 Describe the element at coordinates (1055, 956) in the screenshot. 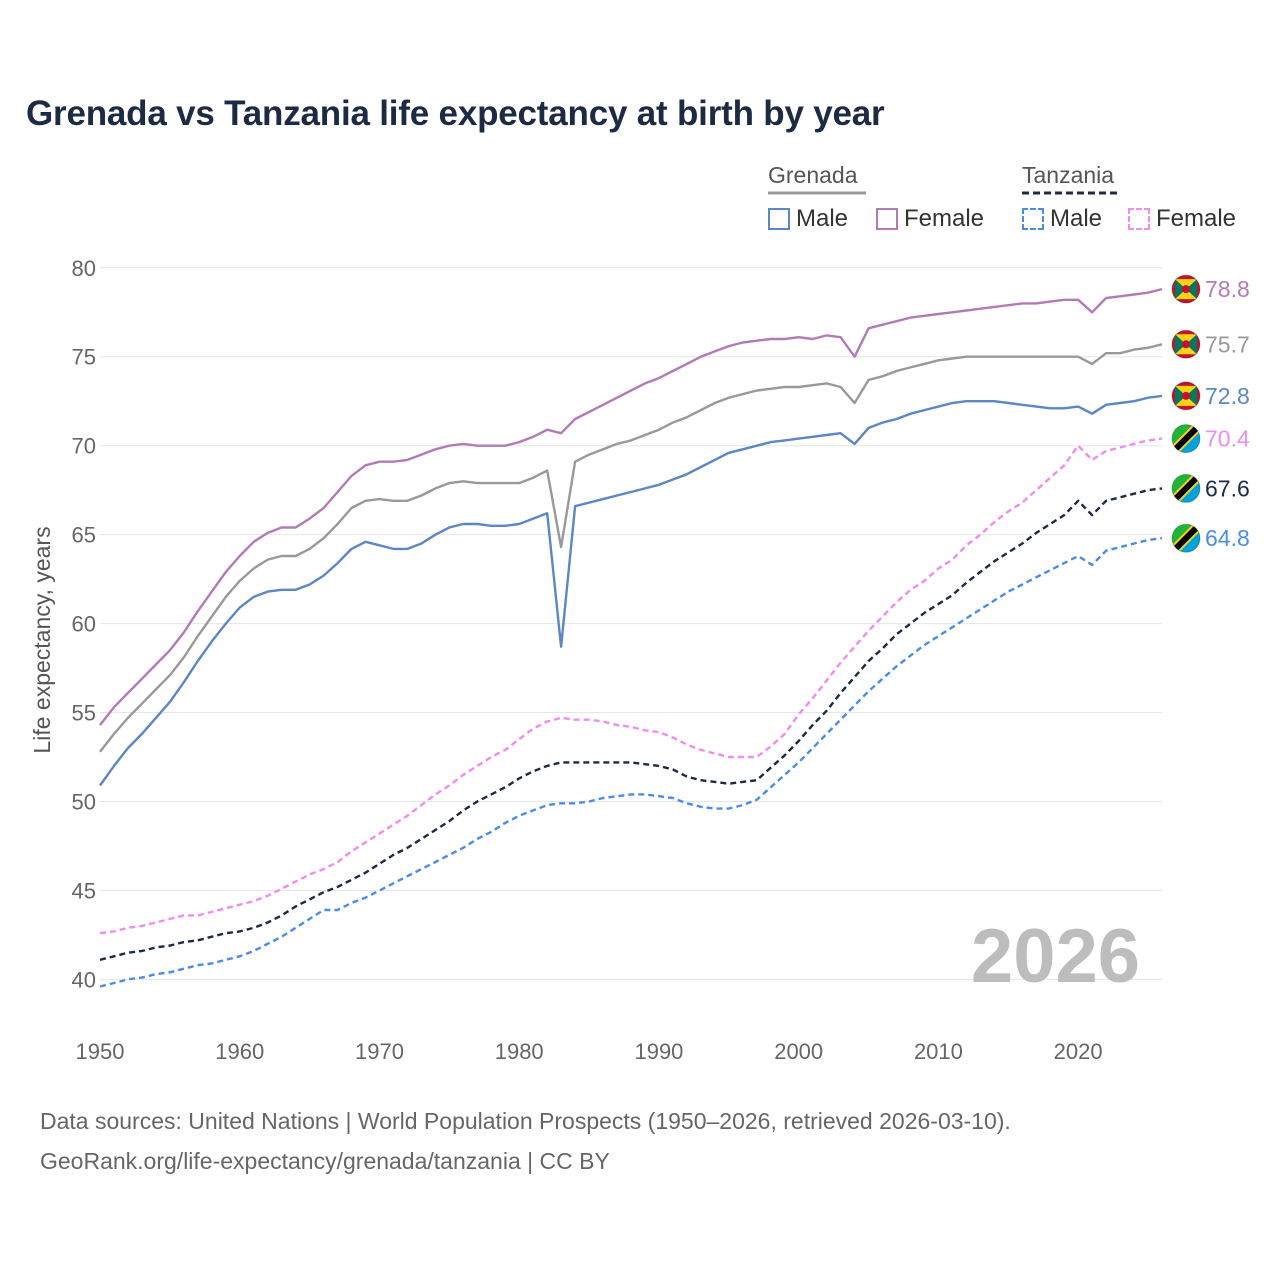

I see `year-watermark: 2026` at that location.